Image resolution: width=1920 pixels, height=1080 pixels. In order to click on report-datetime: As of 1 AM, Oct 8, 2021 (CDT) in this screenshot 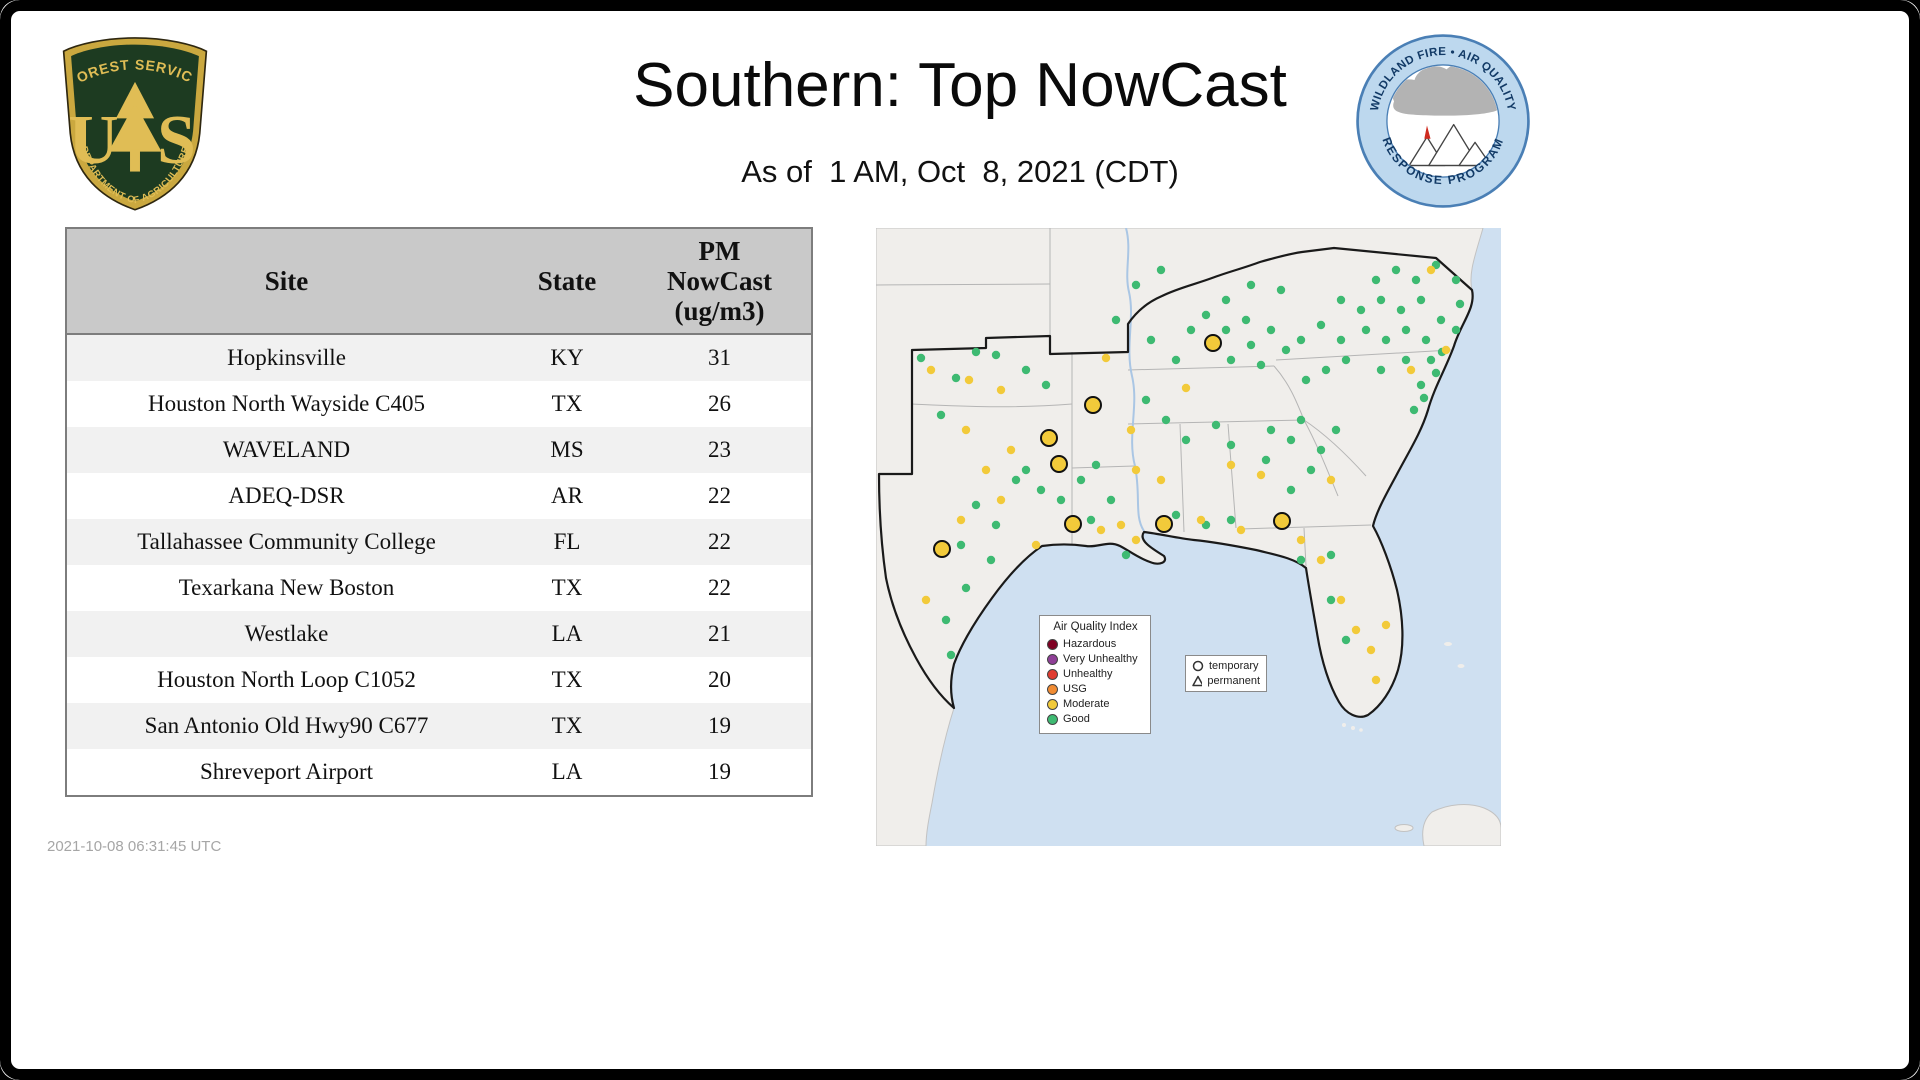, I will do `click(960, 171)`.